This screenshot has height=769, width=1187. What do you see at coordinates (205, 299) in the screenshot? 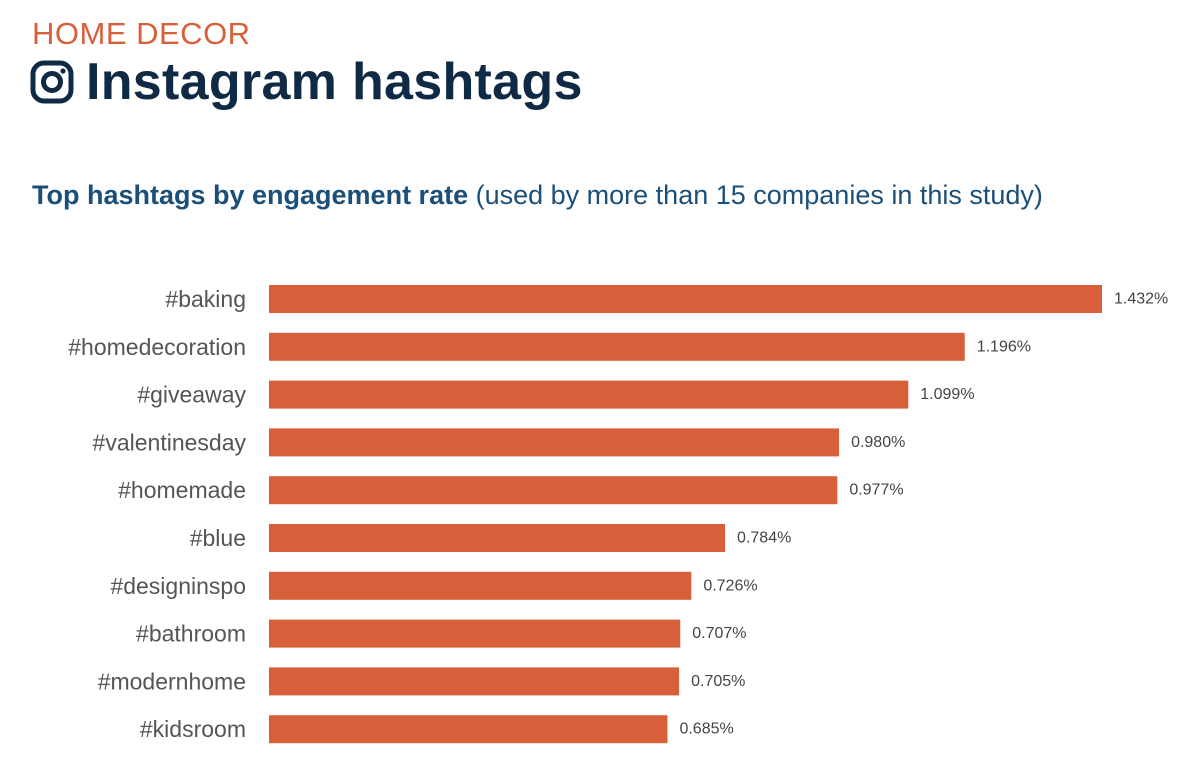
I see `category-label: #baking` at bounding box center [205, 299].